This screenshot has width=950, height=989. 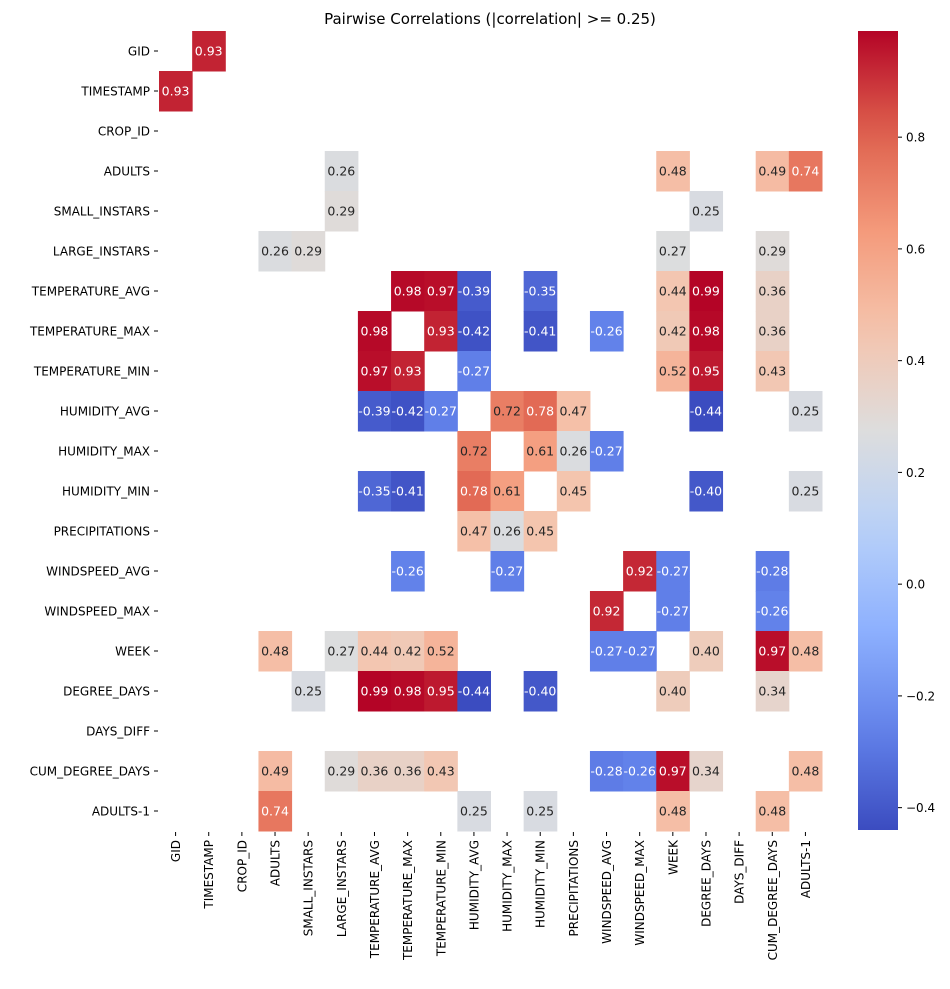 I want to click on x-tick-label: ADULTS-1, so click(x=806, y=869).